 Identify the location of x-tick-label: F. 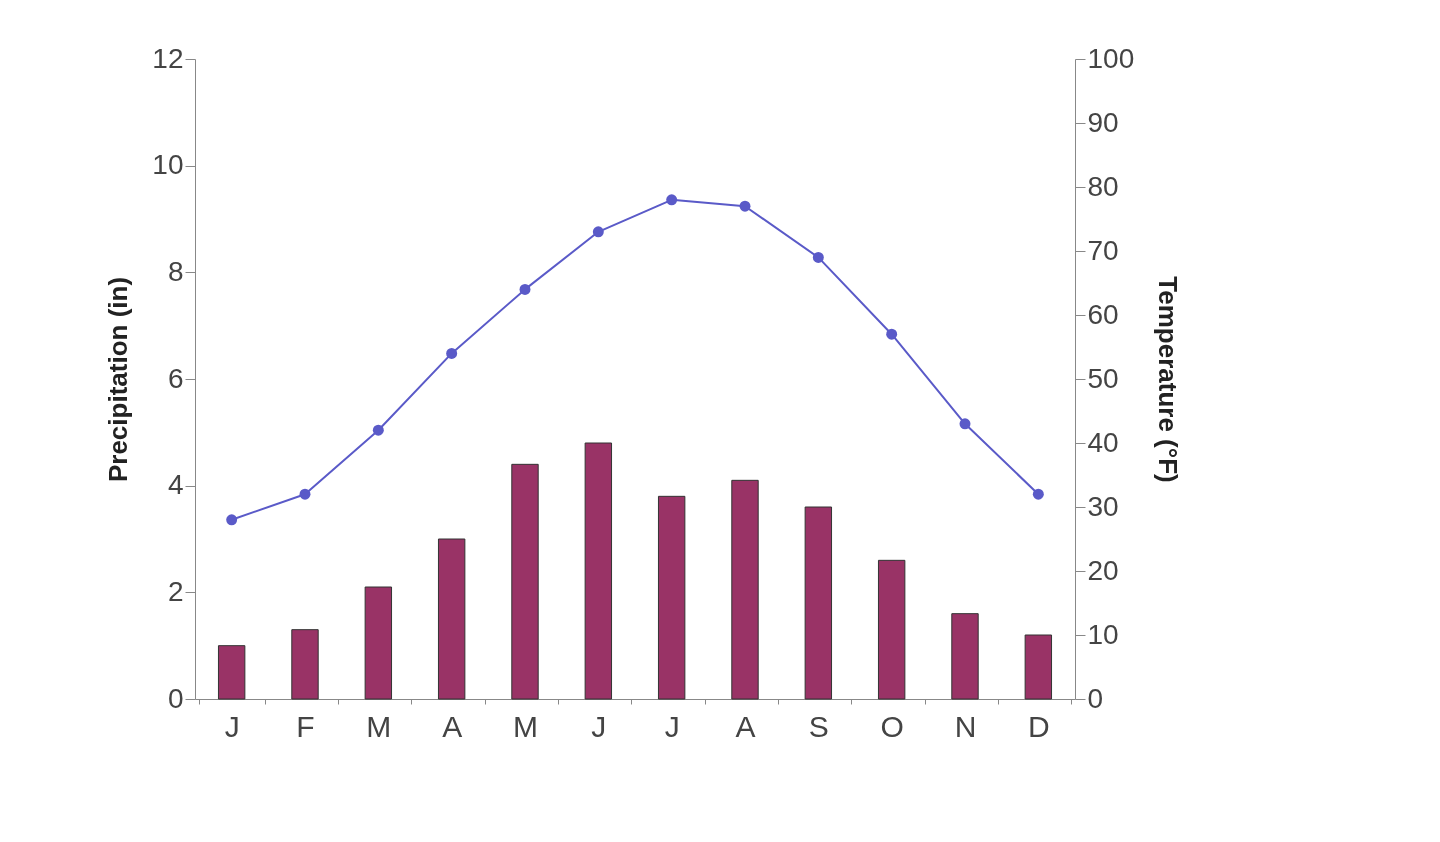
(305, 726).